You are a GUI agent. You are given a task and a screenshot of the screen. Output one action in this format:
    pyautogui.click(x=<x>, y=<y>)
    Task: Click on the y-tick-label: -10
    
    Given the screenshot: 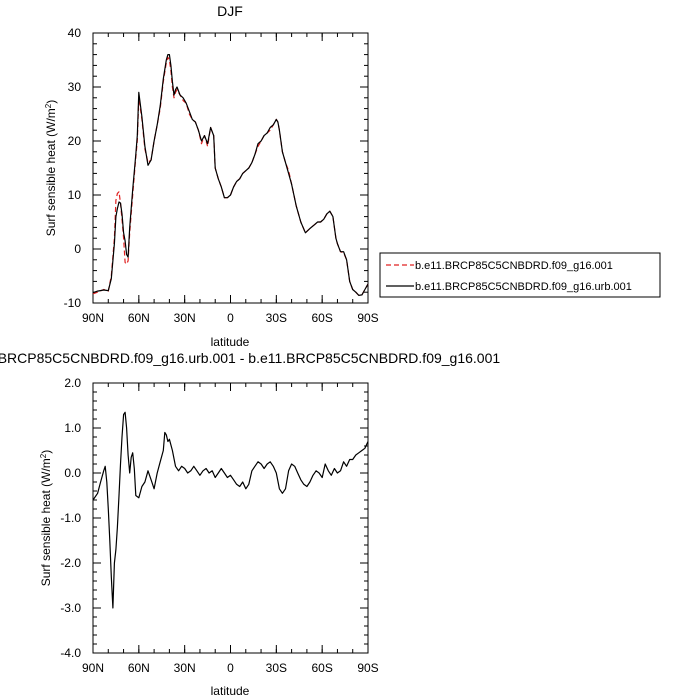 What is the action you would take?
    pyautogui.click(x=73, y=303)
    